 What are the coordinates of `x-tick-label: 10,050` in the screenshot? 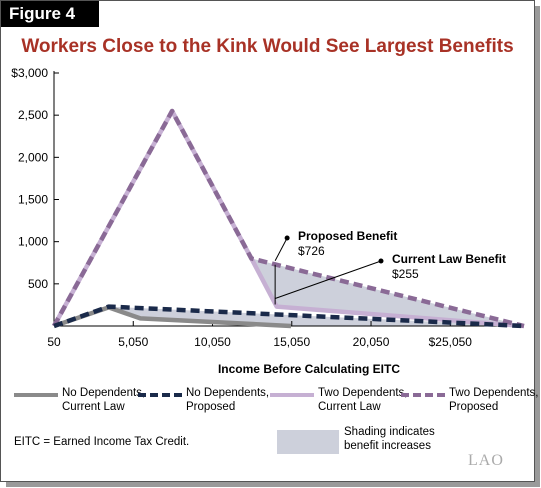 It's located at (212, 342).